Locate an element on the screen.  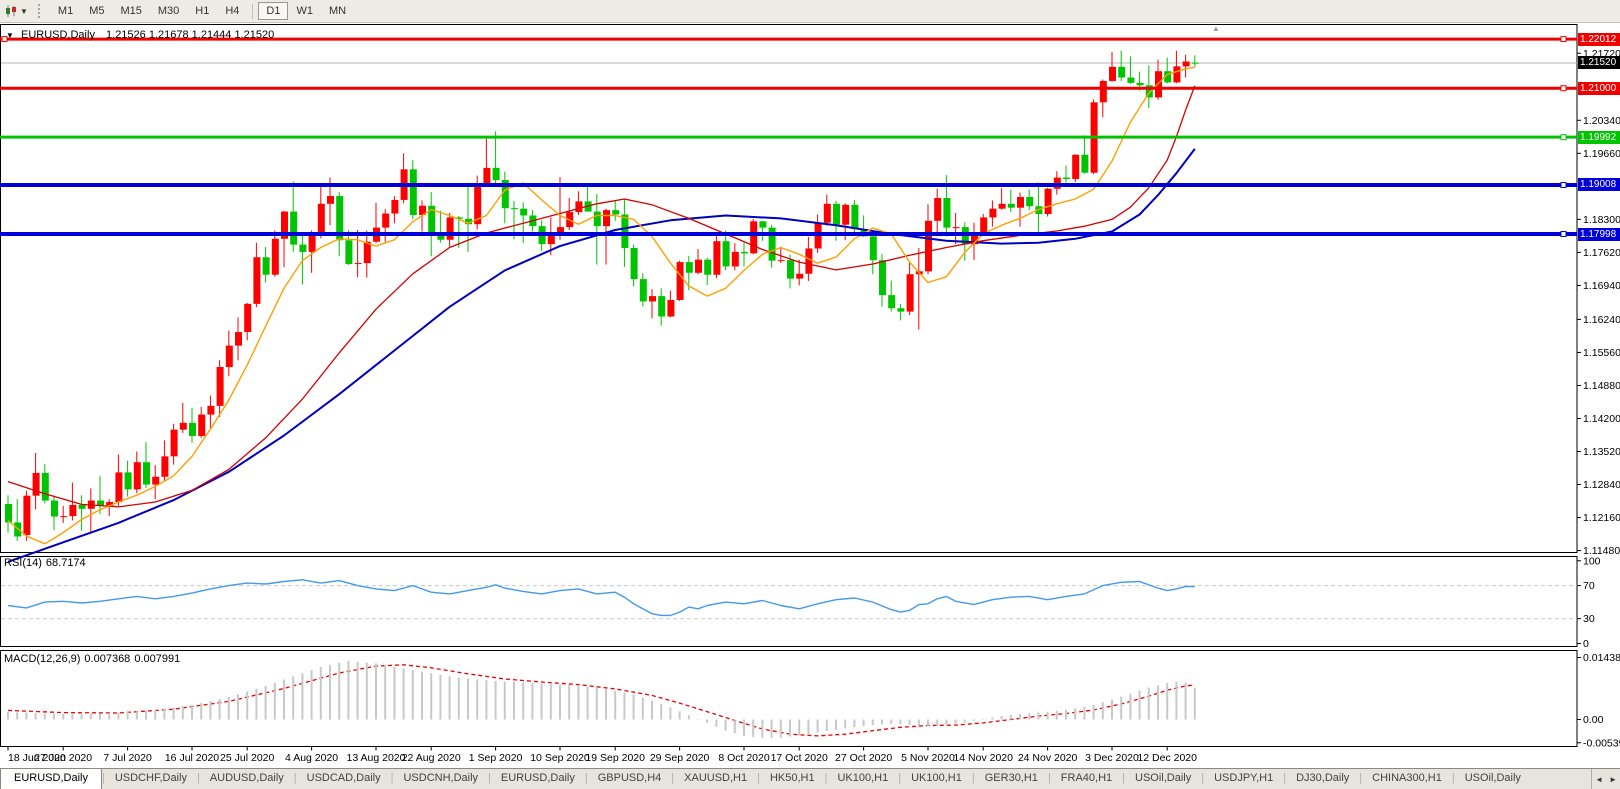
timeframe-button-H4: H4 is located at coordinates (232, 11).